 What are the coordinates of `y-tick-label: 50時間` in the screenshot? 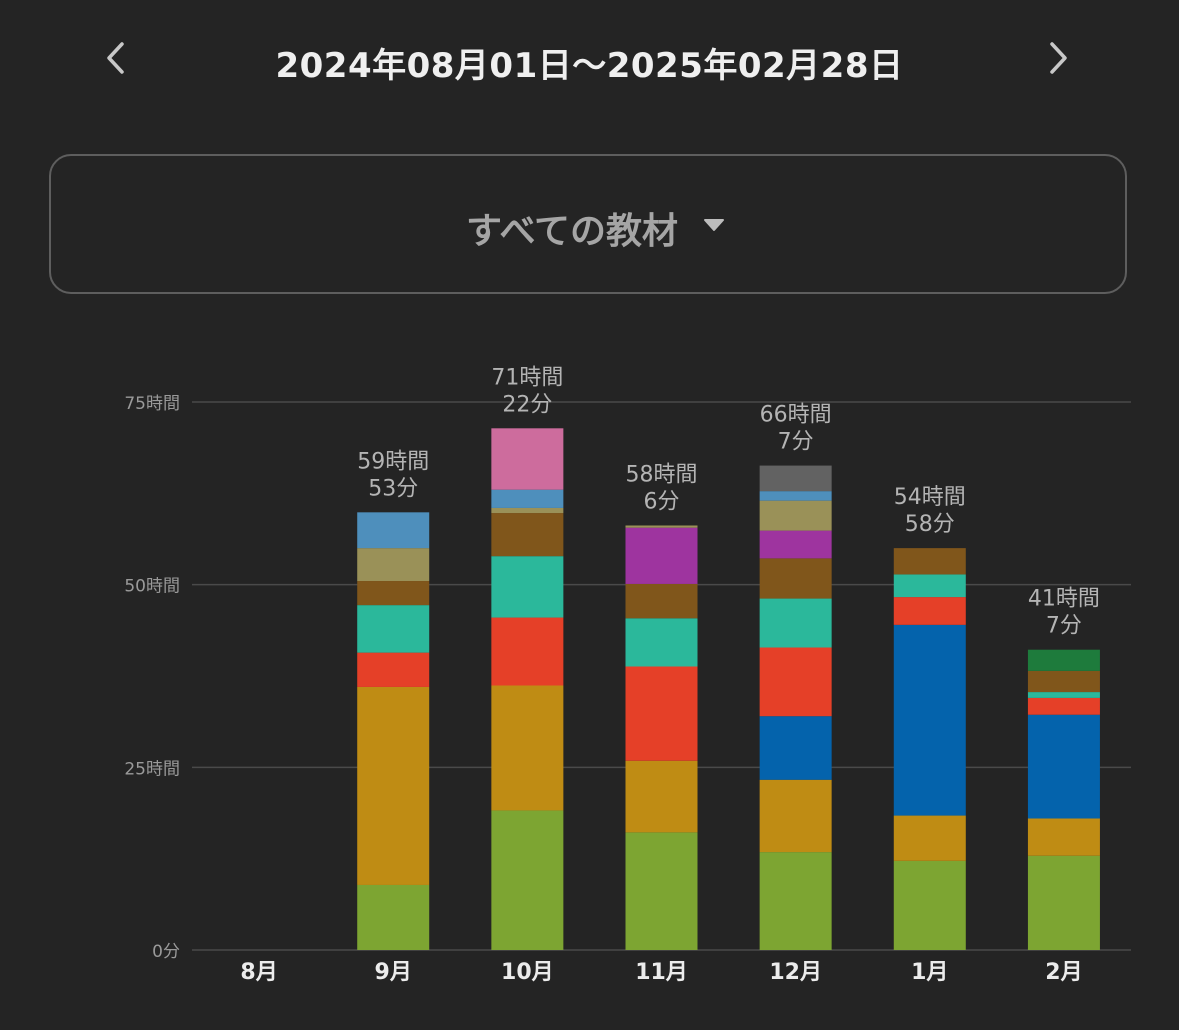 It's located at (152, 587).